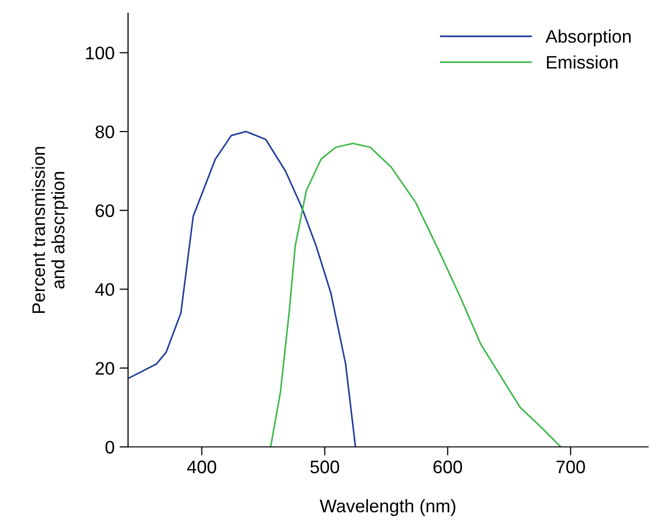 This screenshot has height=532, width=650. What do you see at coordinates (110, 447) in the screenshot?
I see `y-tick-label: 0` at bounding box center [110, 447].